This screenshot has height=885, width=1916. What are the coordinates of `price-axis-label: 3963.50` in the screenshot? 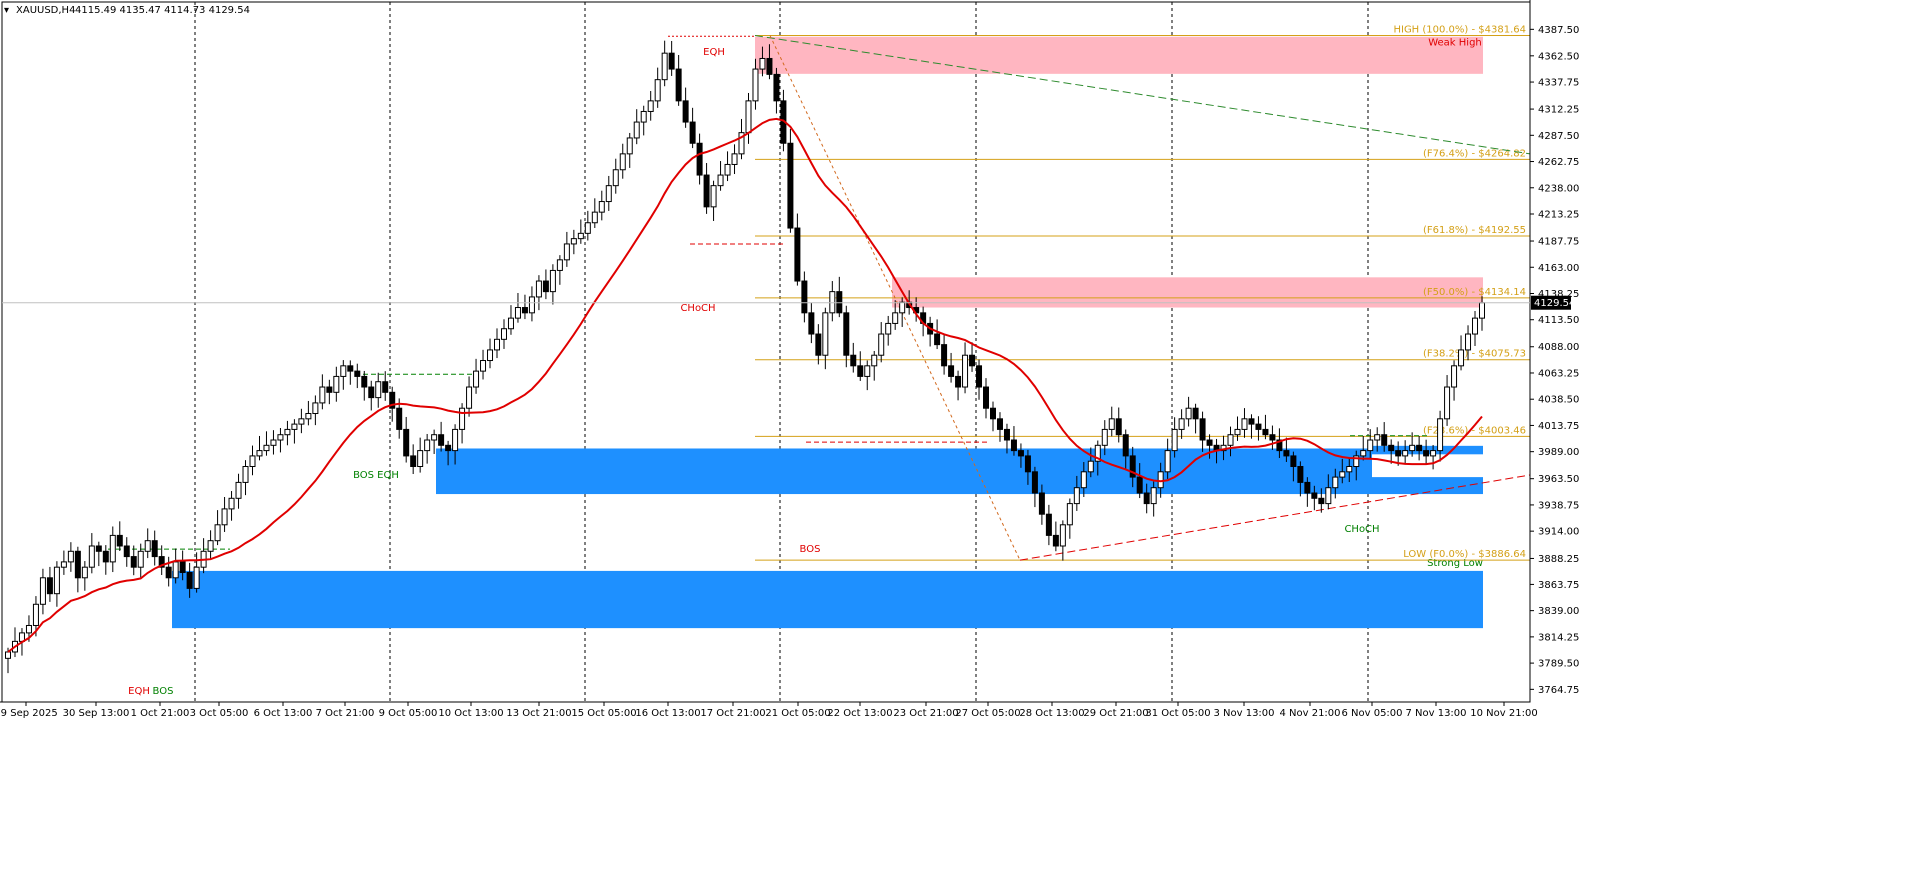 It's located at (1558, 479).